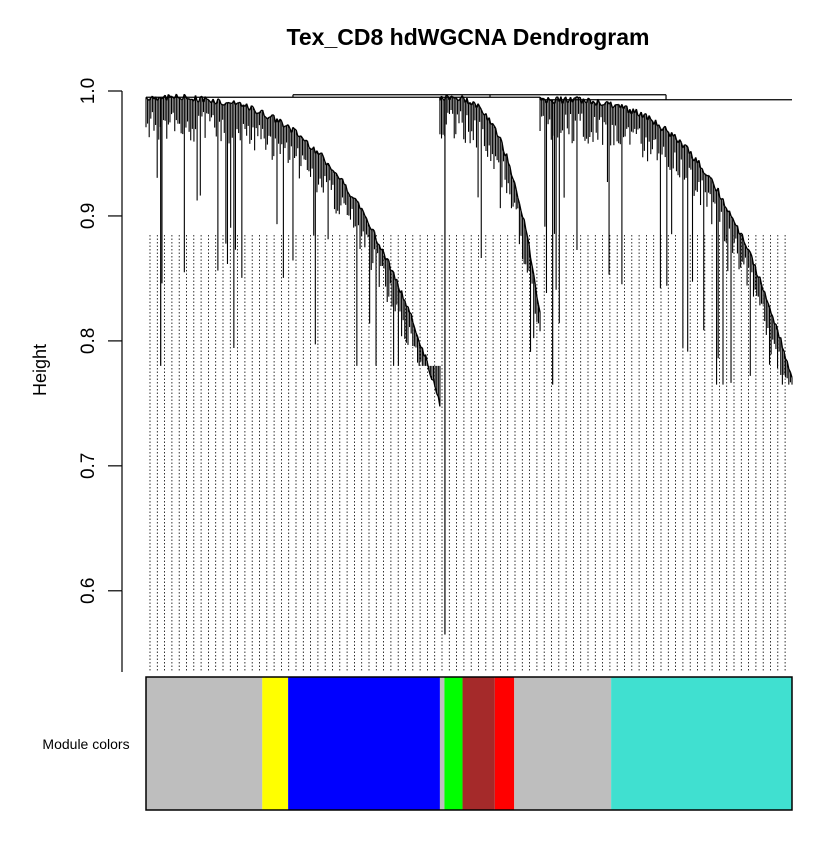  Describe the element at coordinates (88, 216) in the screenshot. I see `y-tick-label: 0.9` at that location.